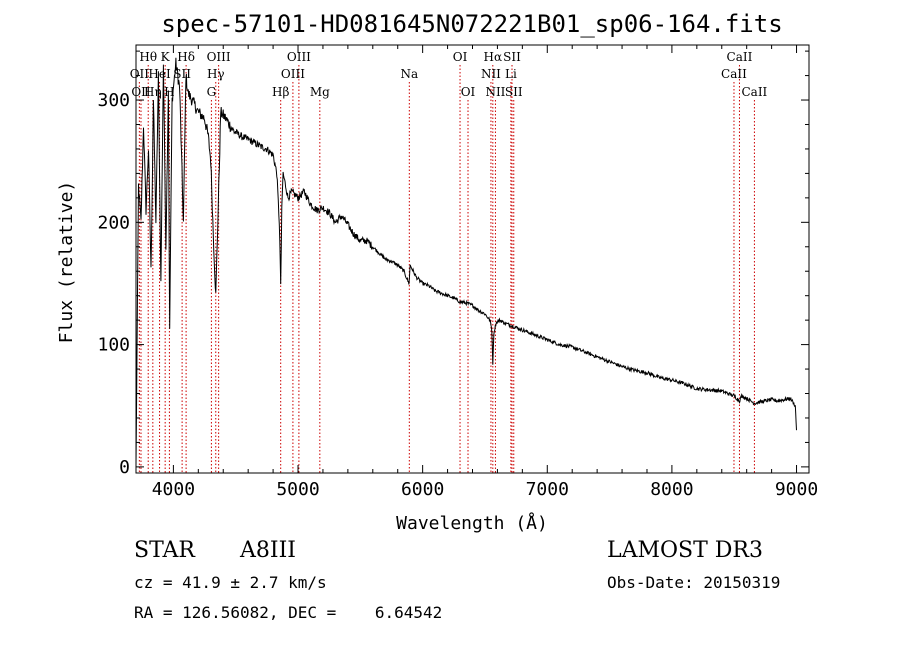 The width and height of the screenshot is (900, 649). Describe the element at coordinates (212, 92) in the screenshot. I see `line-marker-label: G` at that location.